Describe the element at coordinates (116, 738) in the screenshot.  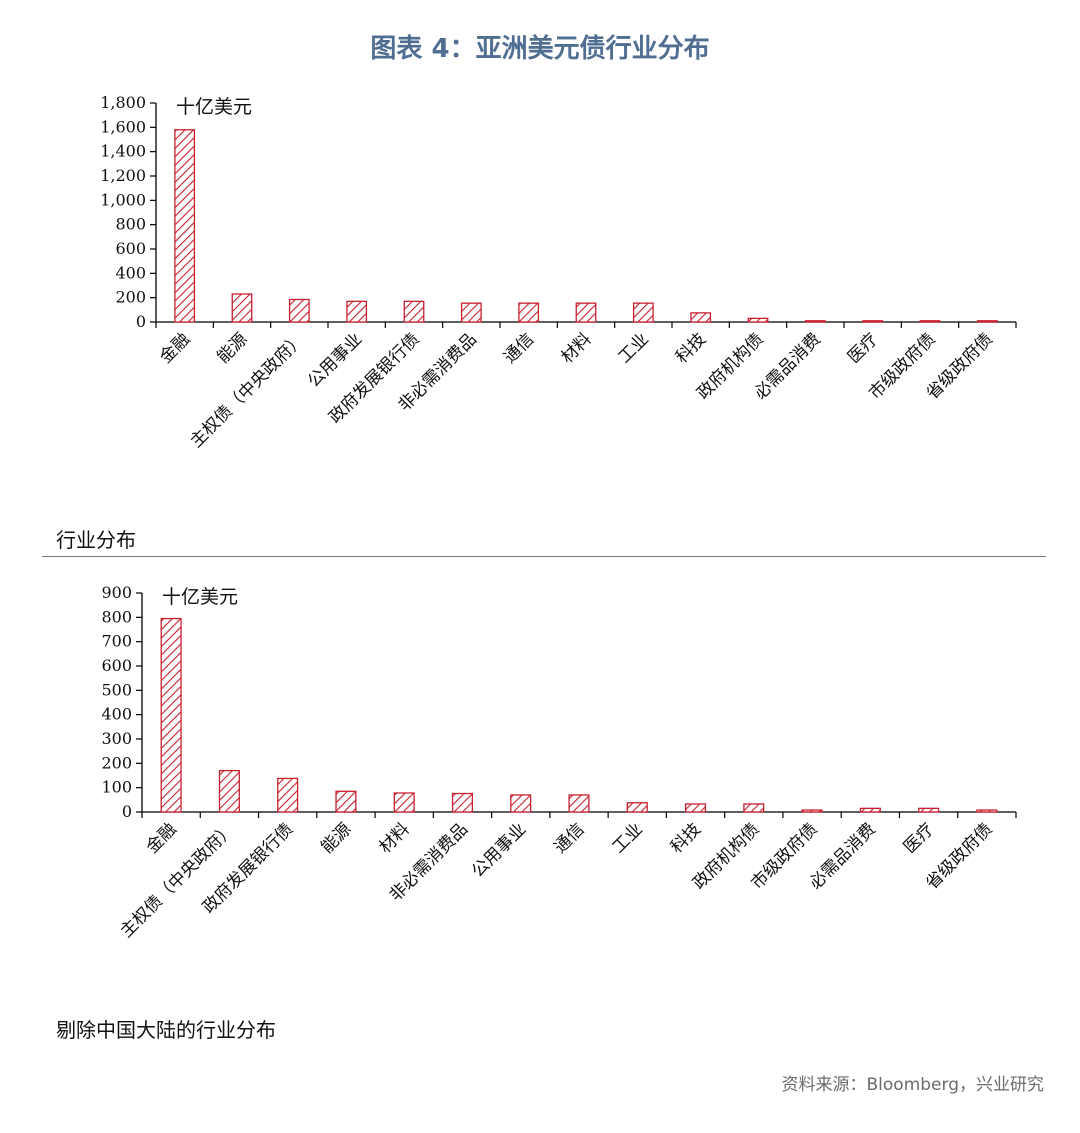
I see `y-tick-label: 300` at that location.